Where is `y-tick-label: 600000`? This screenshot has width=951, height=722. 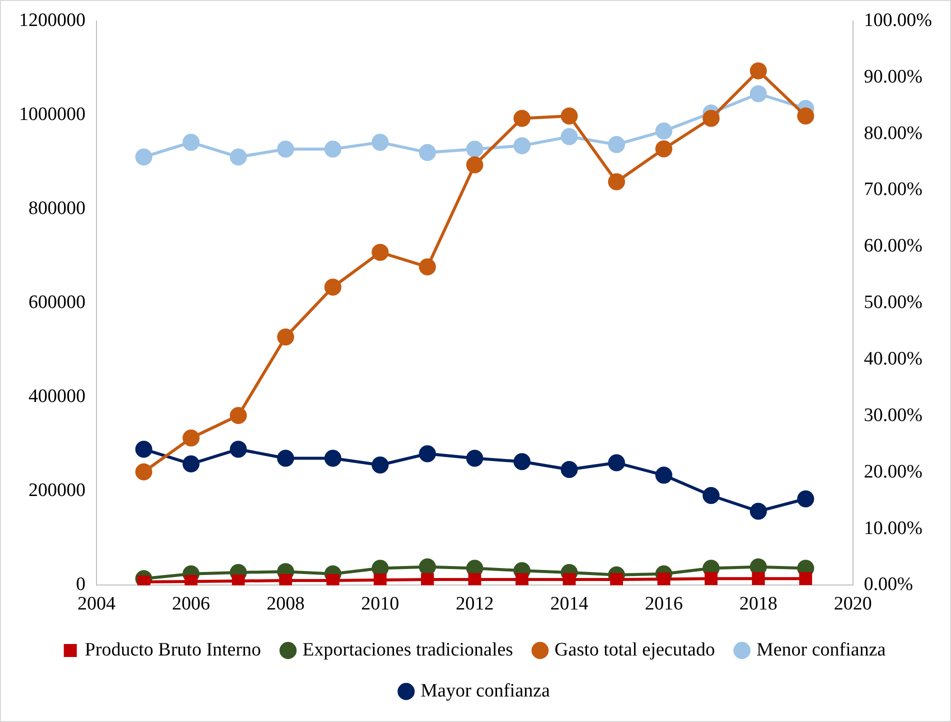
y-tick-label: 600000 is located at coordinates (57, 303).